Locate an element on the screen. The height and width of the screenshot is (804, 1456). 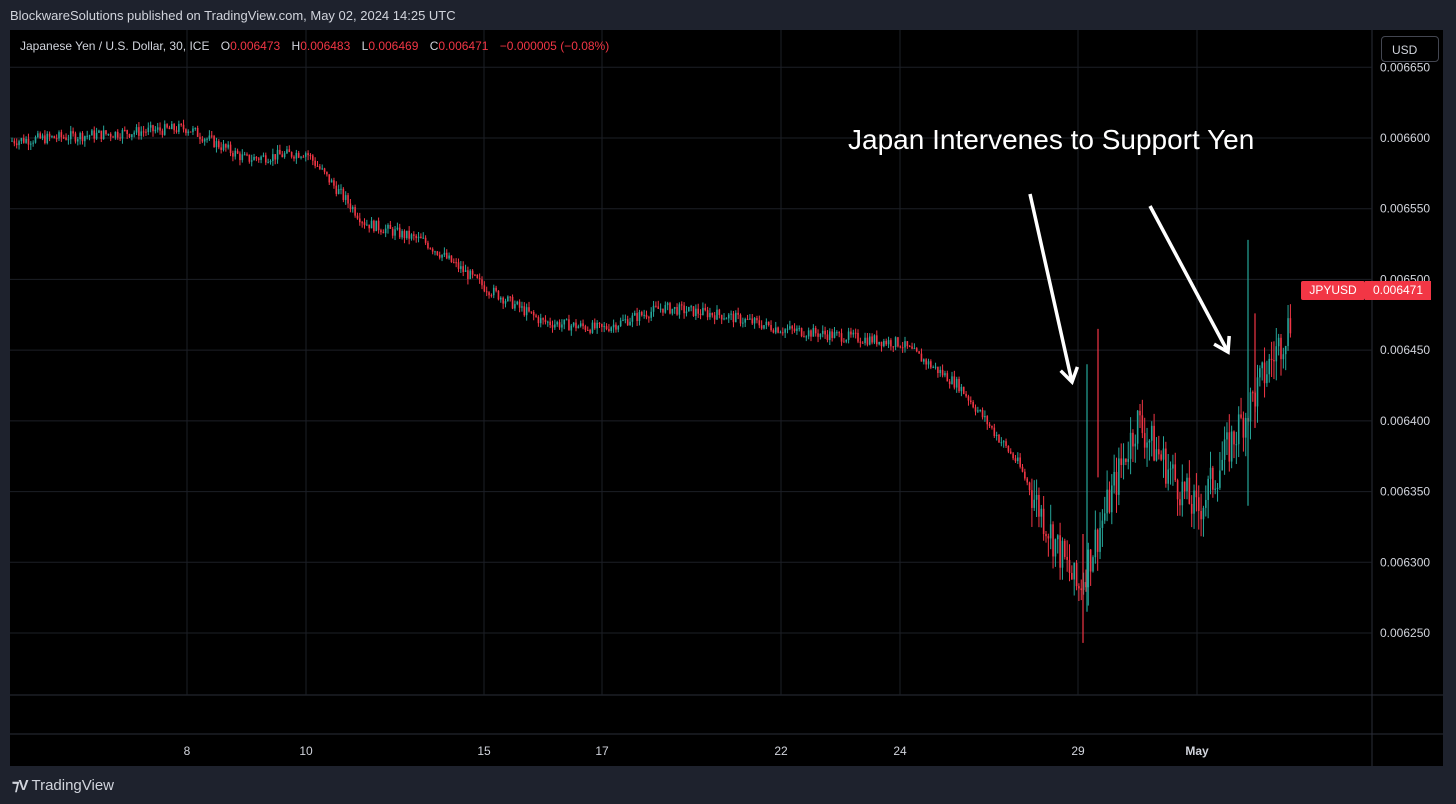
x-tick-label: 8 is located at coordinates (187, 751).